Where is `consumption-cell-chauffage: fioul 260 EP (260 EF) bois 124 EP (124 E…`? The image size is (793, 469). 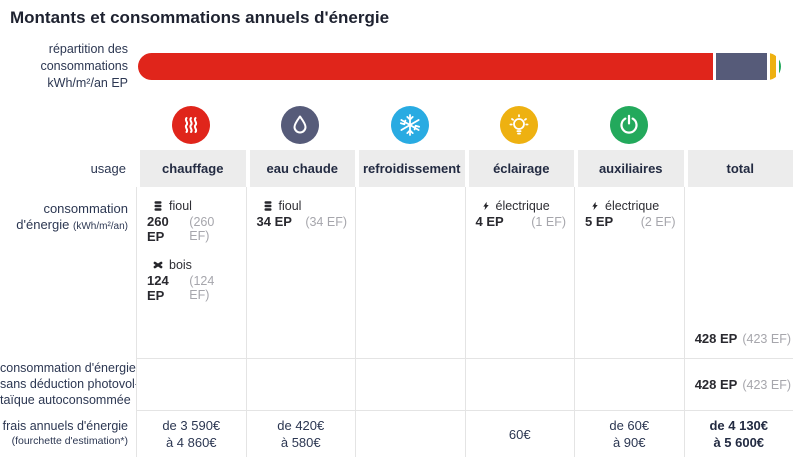 consumption-cell-chauffage: fioul 260 EP (260 EF) bois 124 EP (124 E… is located at coordinates (191, 272).